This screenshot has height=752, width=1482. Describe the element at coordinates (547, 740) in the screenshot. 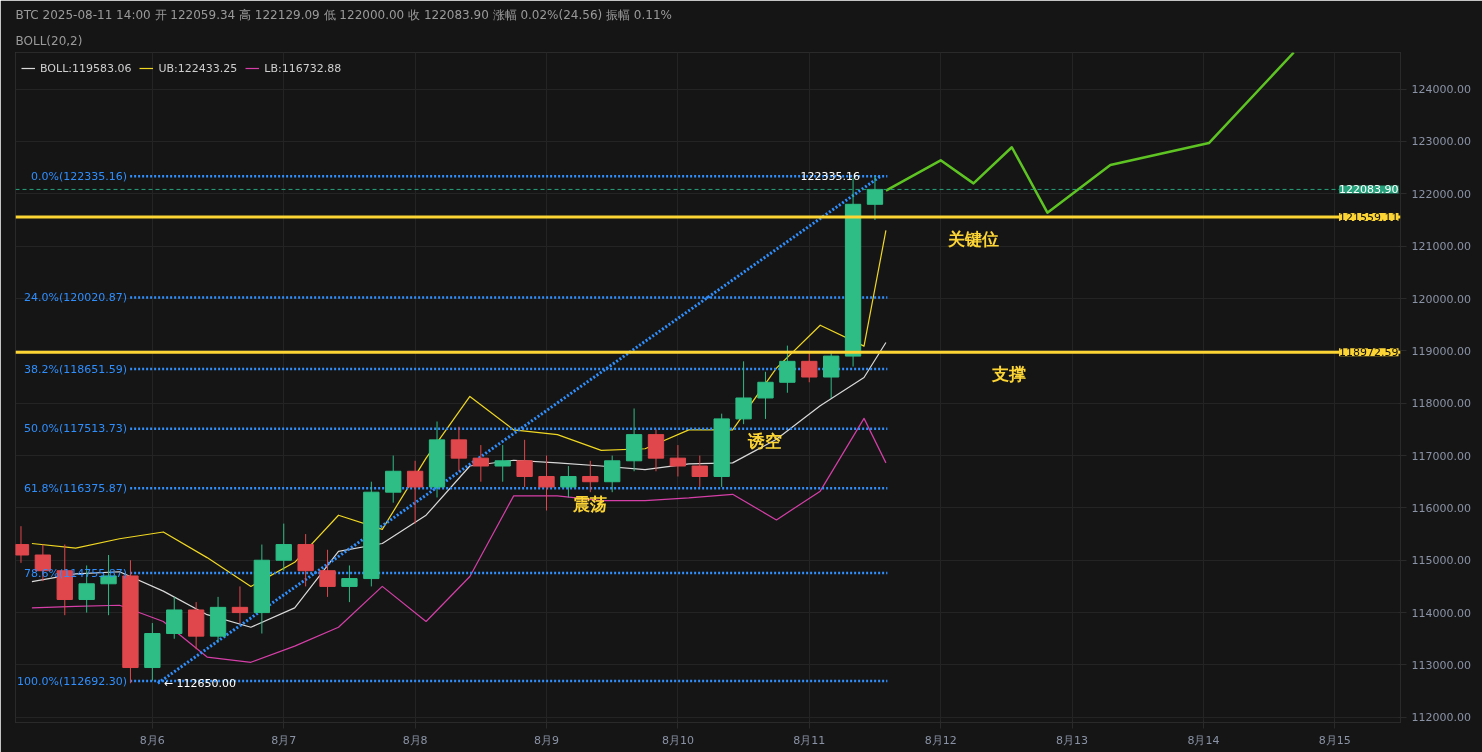

I see `x-tick-label: 8月9` at that location.